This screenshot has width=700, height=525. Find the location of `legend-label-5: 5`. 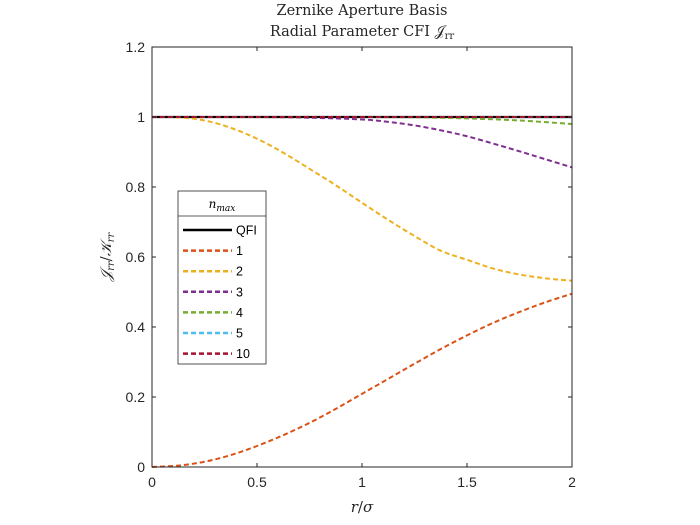

legend-label-5: 5 is located at coordinates (239, 334).